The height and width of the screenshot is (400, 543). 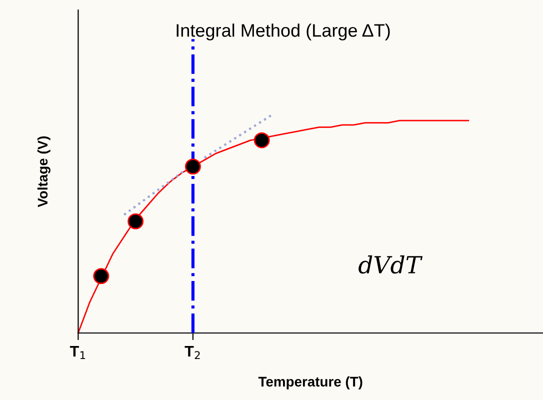 What do you see at coordinates (192, 353) in the screenshot?
I see `x-tick-label: T$_{2}$` at bounding box center [192, 353].